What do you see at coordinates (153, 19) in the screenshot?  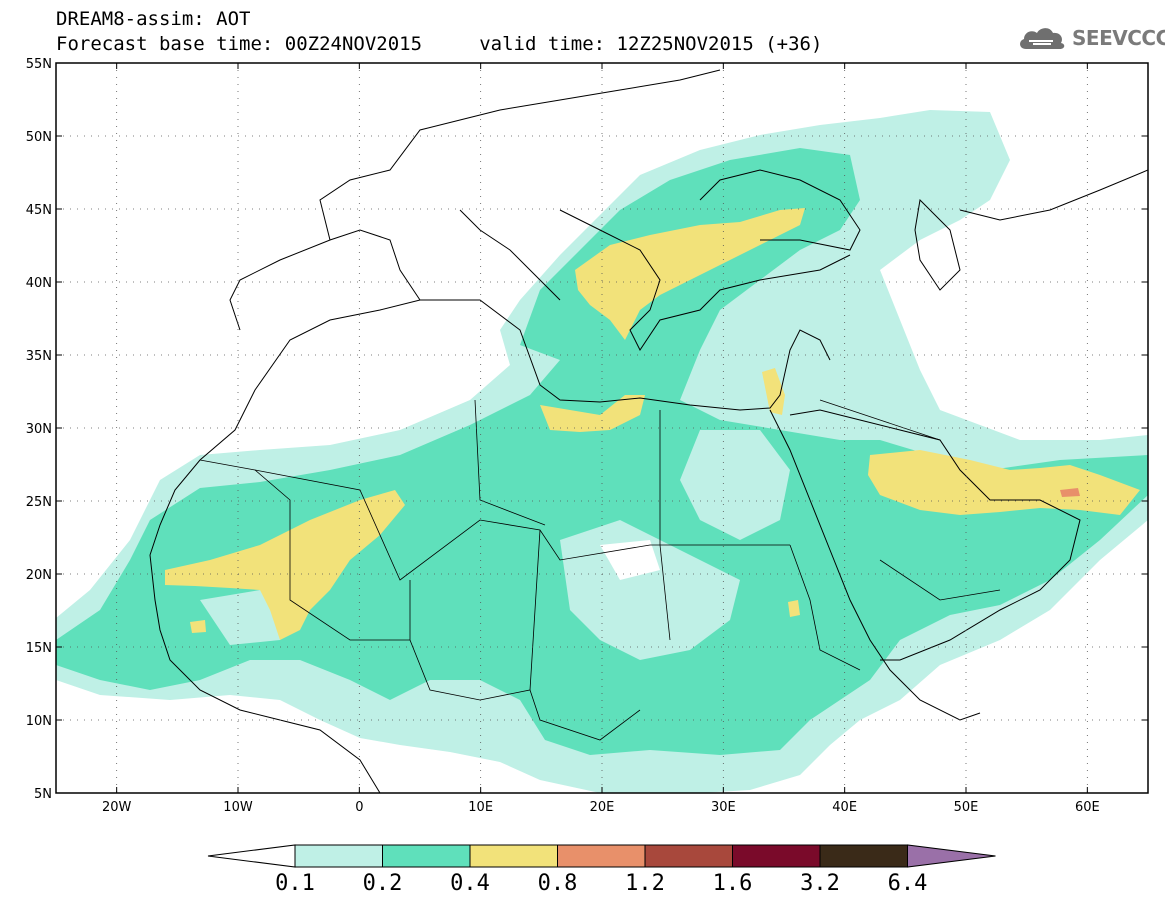 I see `map-title: DREAM8-assim: AOT` at bounding box center [153, 19].